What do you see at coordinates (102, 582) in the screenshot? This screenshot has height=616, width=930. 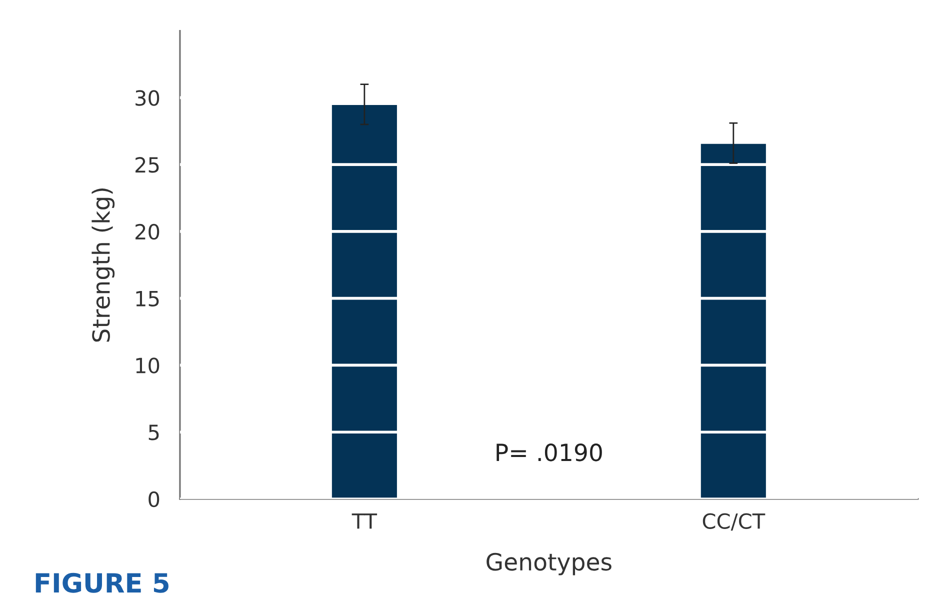 I see `caption: FIGURE 5` at bounding box center [102, 582].